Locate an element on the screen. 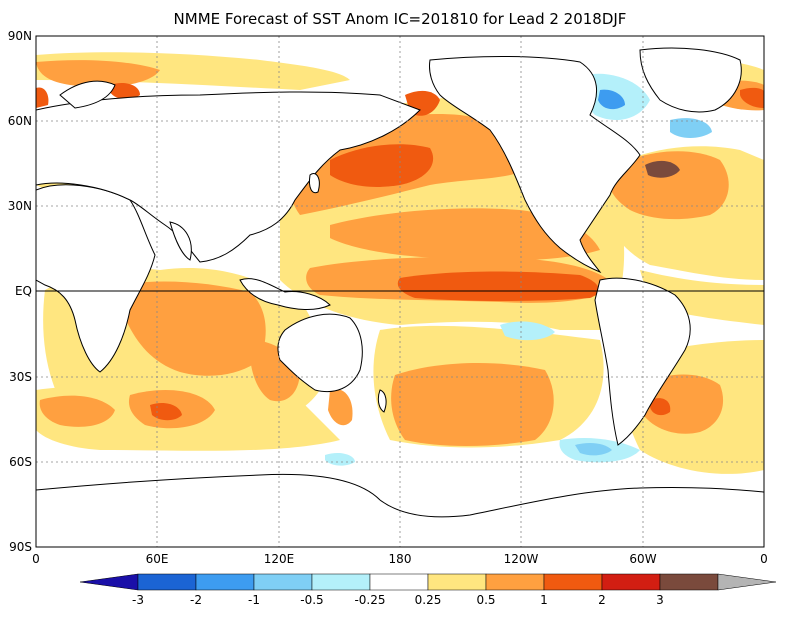 The width and height of the screenshot is (800, 618). colorbar-tick-label: -2 is located at coordinates (196, 600).